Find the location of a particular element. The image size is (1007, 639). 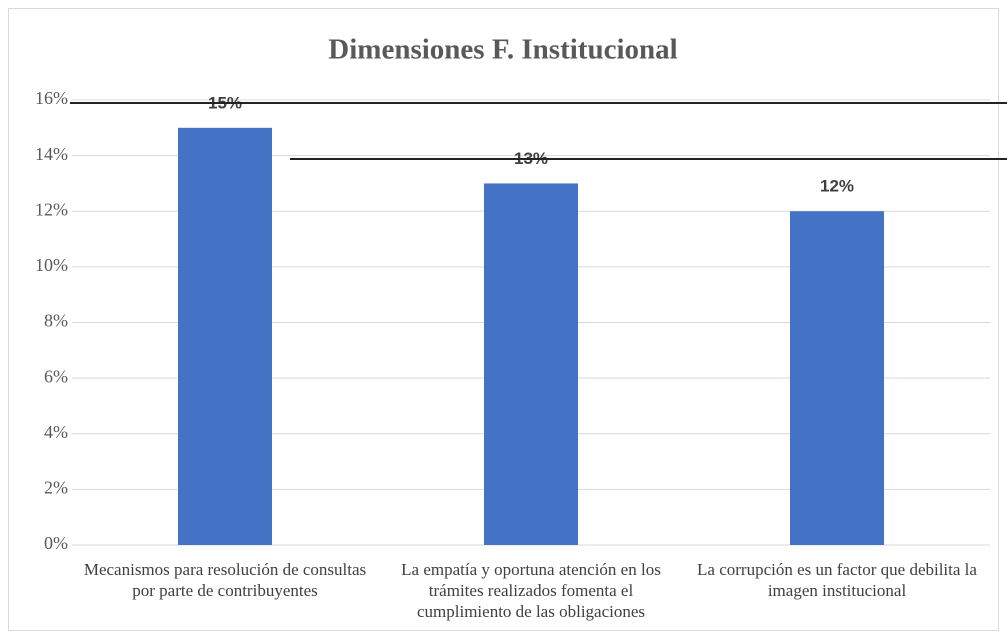

data-label: 12% is located at coordinates (837, 186).